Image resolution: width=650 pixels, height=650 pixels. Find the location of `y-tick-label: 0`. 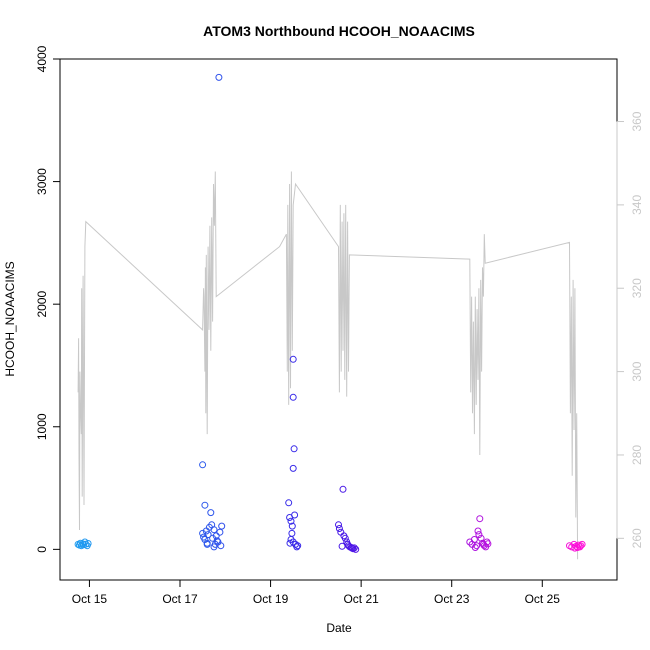

y-tick-label: 0 is located at coordinates (42, 549).